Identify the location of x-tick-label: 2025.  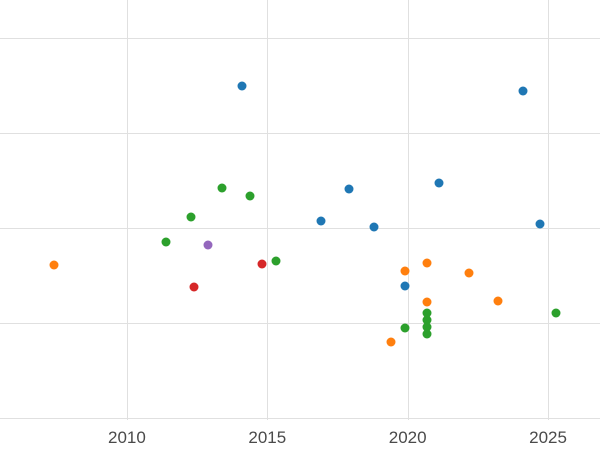
(548, 437).